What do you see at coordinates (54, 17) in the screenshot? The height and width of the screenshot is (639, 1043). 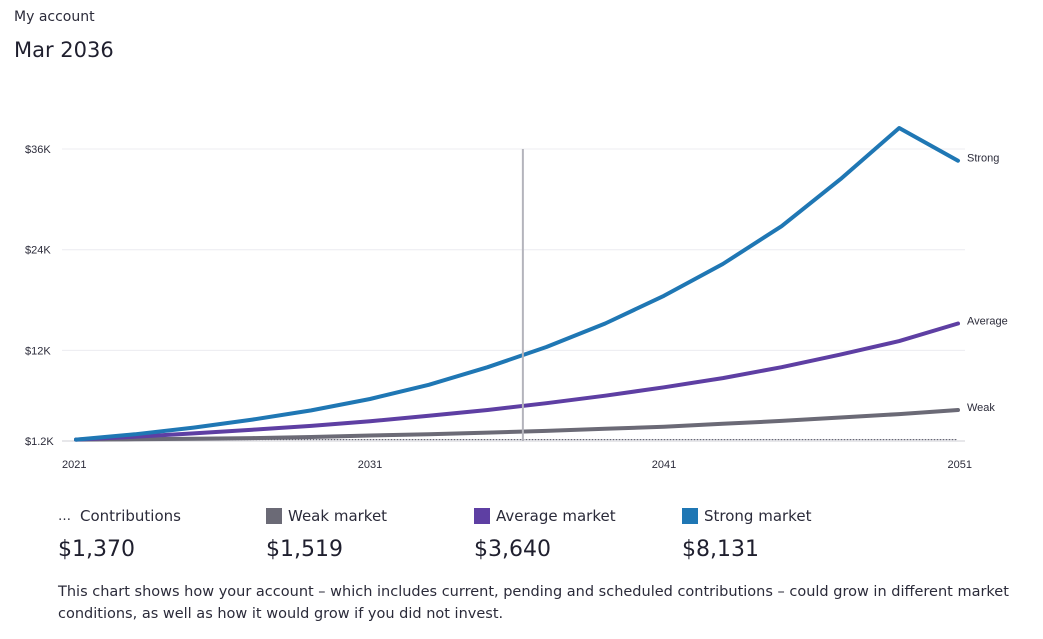 I see `account-label: My account` at bounding box center [54, 17].